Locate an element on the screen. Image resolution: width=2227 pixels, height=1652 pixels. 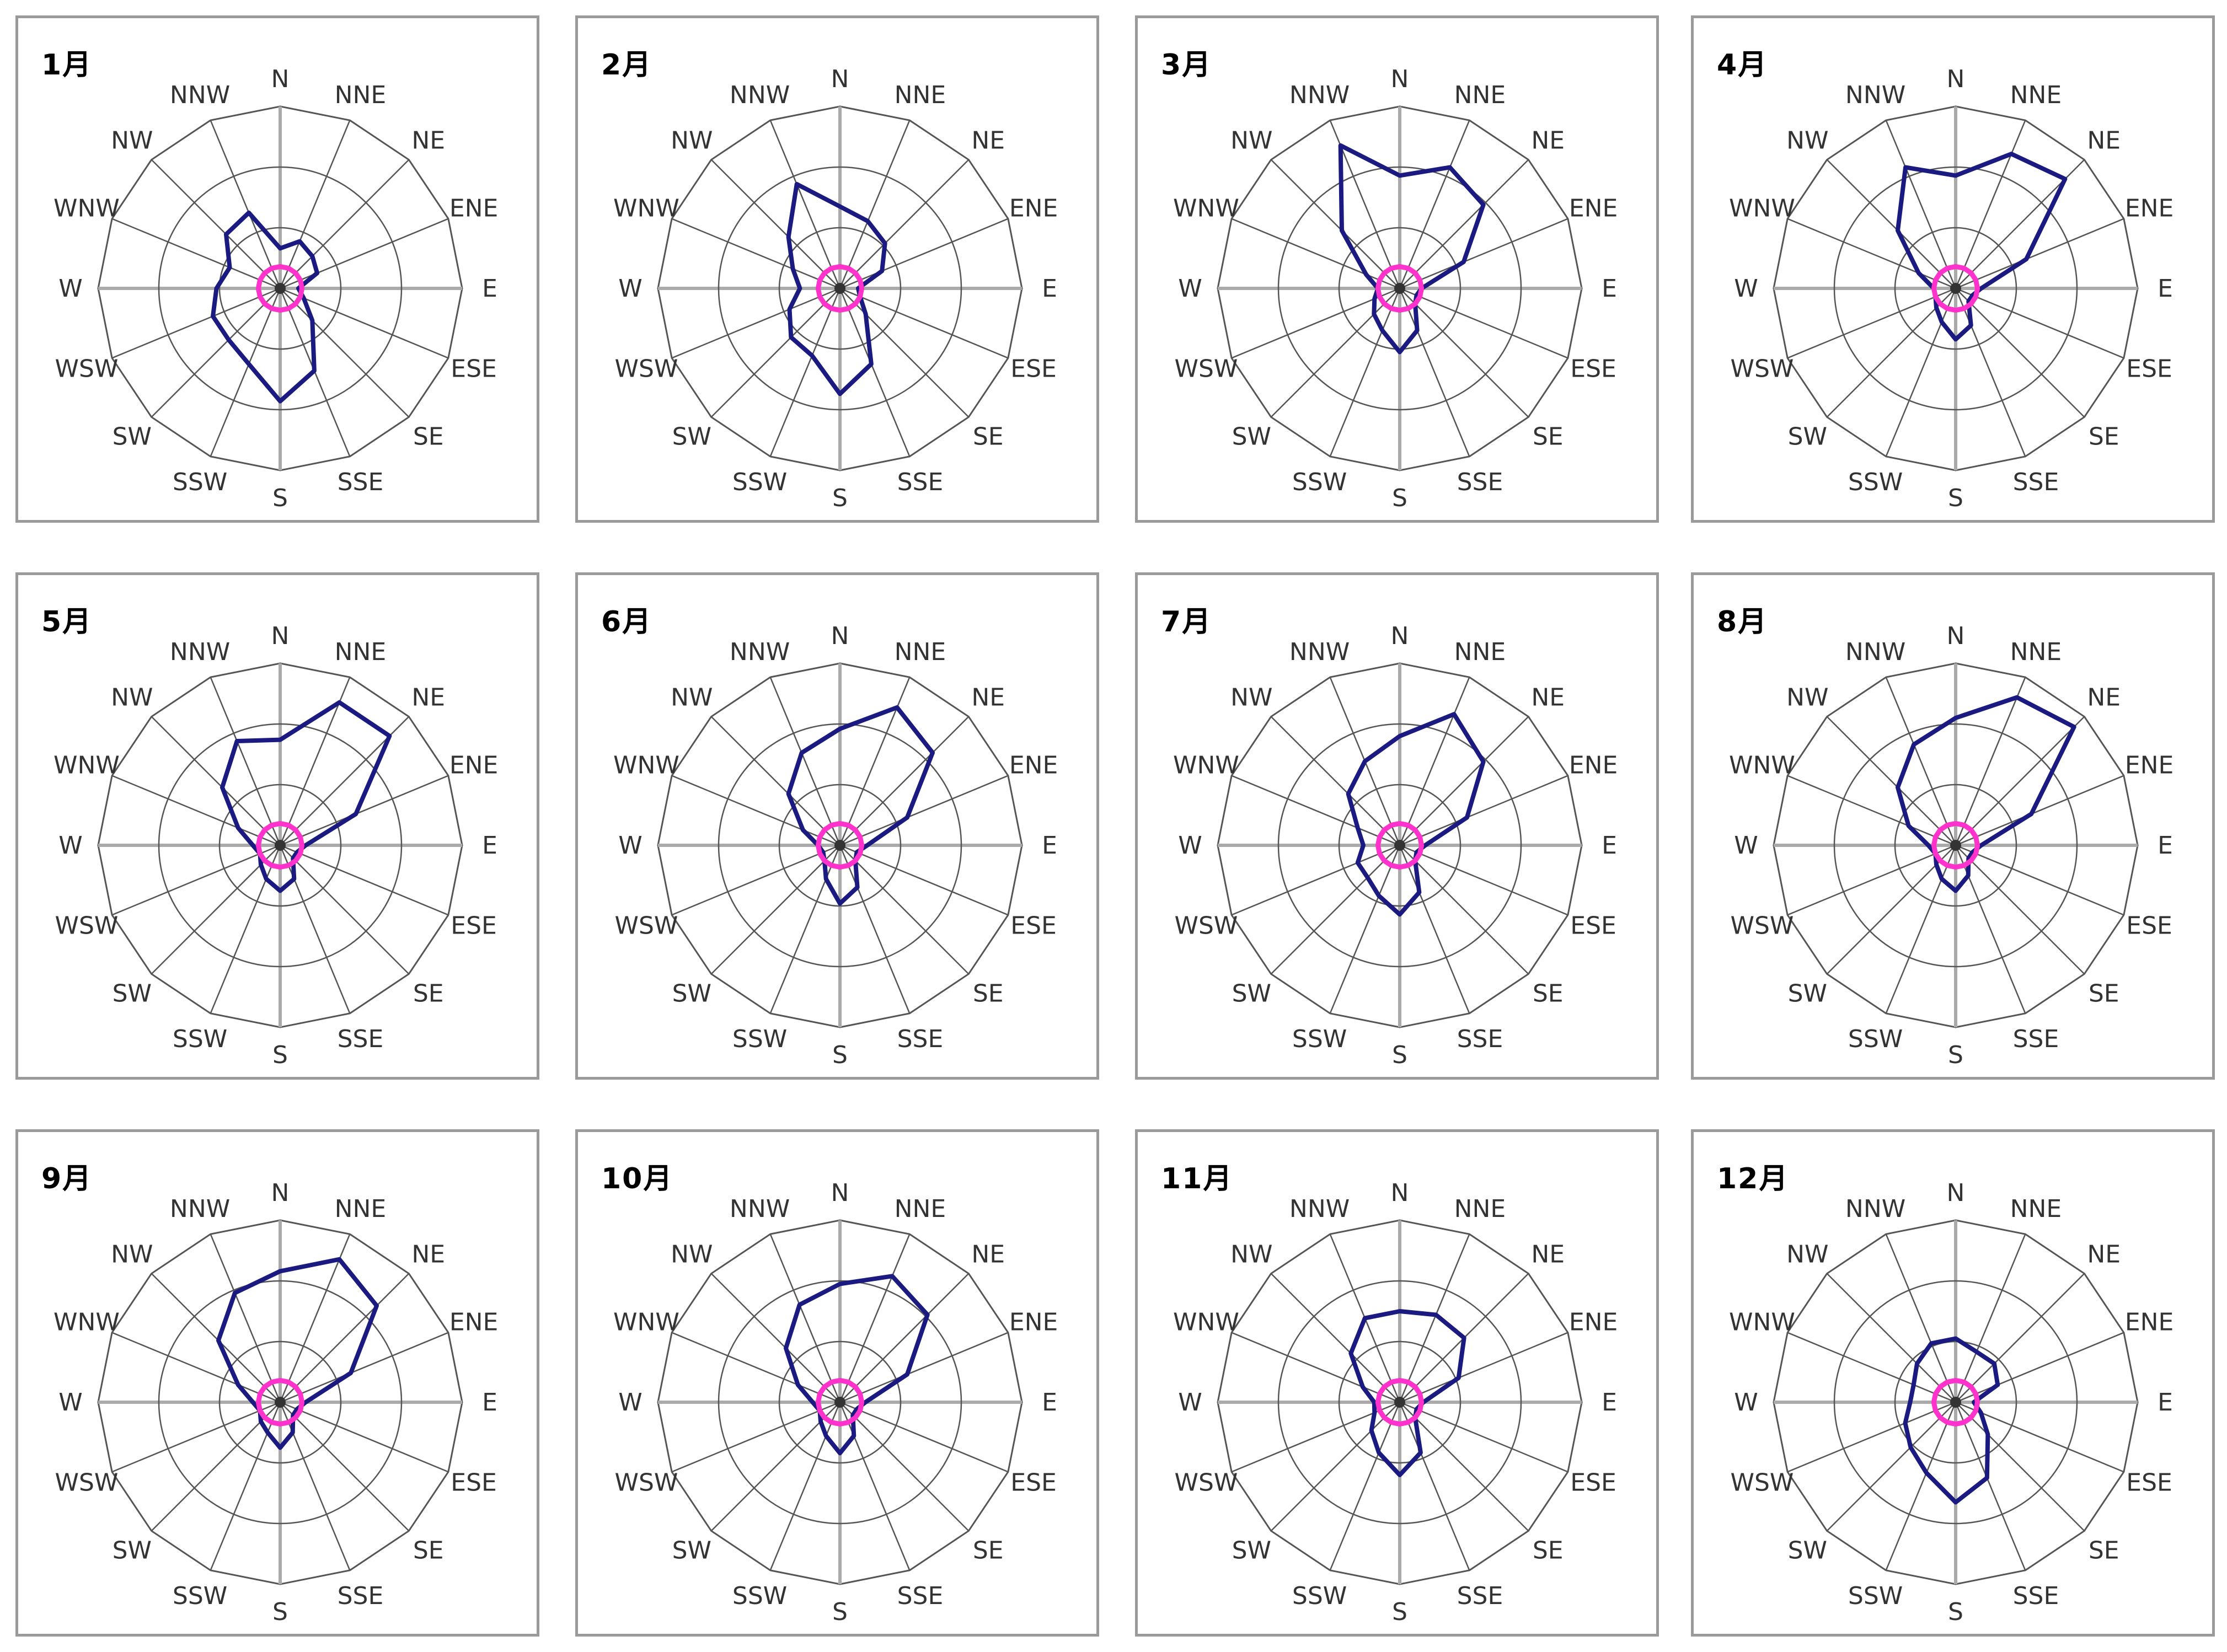
wind-rose-panel: 7月 N NNE NE ENE E ESE SE SSE S SSW SW WSW W WNW NW NNW is located at coordinates (1397, 826).